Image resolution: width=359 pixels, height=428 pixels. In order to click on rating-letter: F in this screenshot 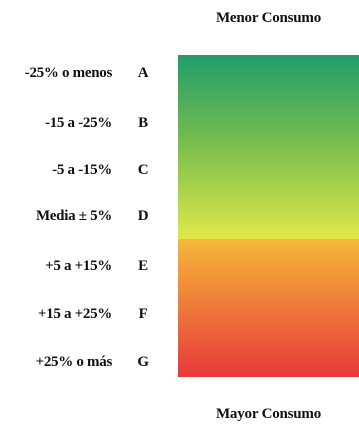, I will do `click(143, 314)`.